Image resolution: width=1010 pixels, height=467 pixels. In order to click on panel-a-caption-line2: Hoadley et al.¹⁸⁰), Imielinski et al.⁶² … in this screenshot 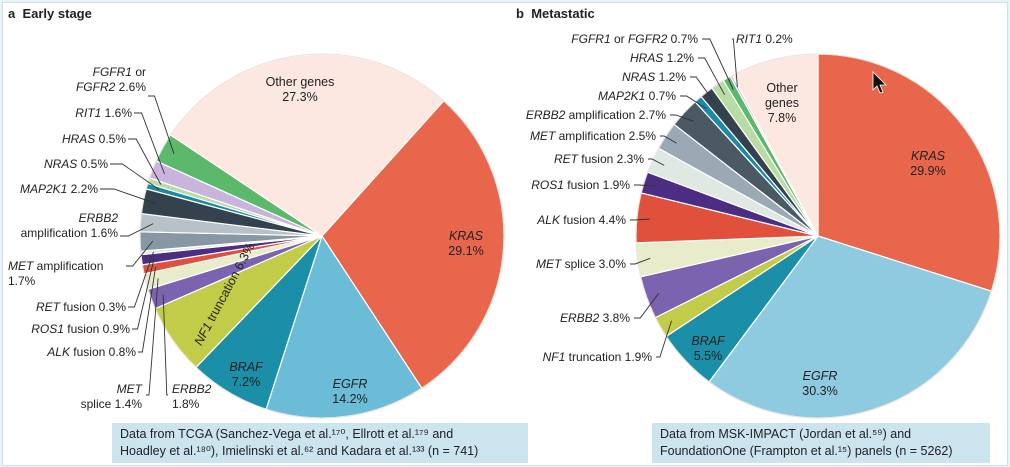, I will do `click(299, 451)`.